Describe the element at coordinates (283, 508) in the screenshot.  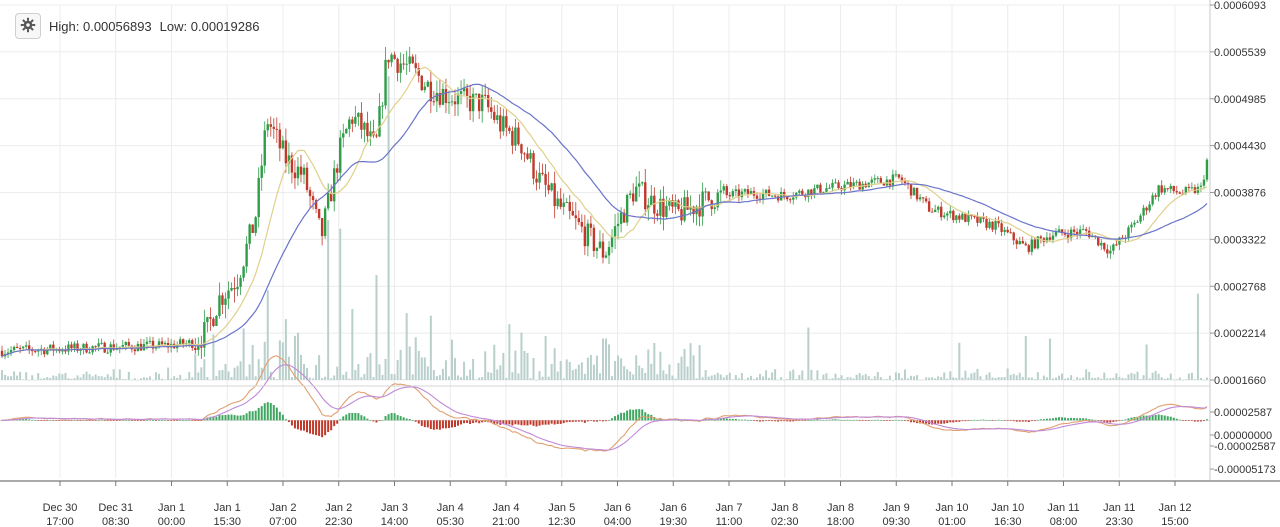
I see `time-tick-date: Jan 2` at that location.